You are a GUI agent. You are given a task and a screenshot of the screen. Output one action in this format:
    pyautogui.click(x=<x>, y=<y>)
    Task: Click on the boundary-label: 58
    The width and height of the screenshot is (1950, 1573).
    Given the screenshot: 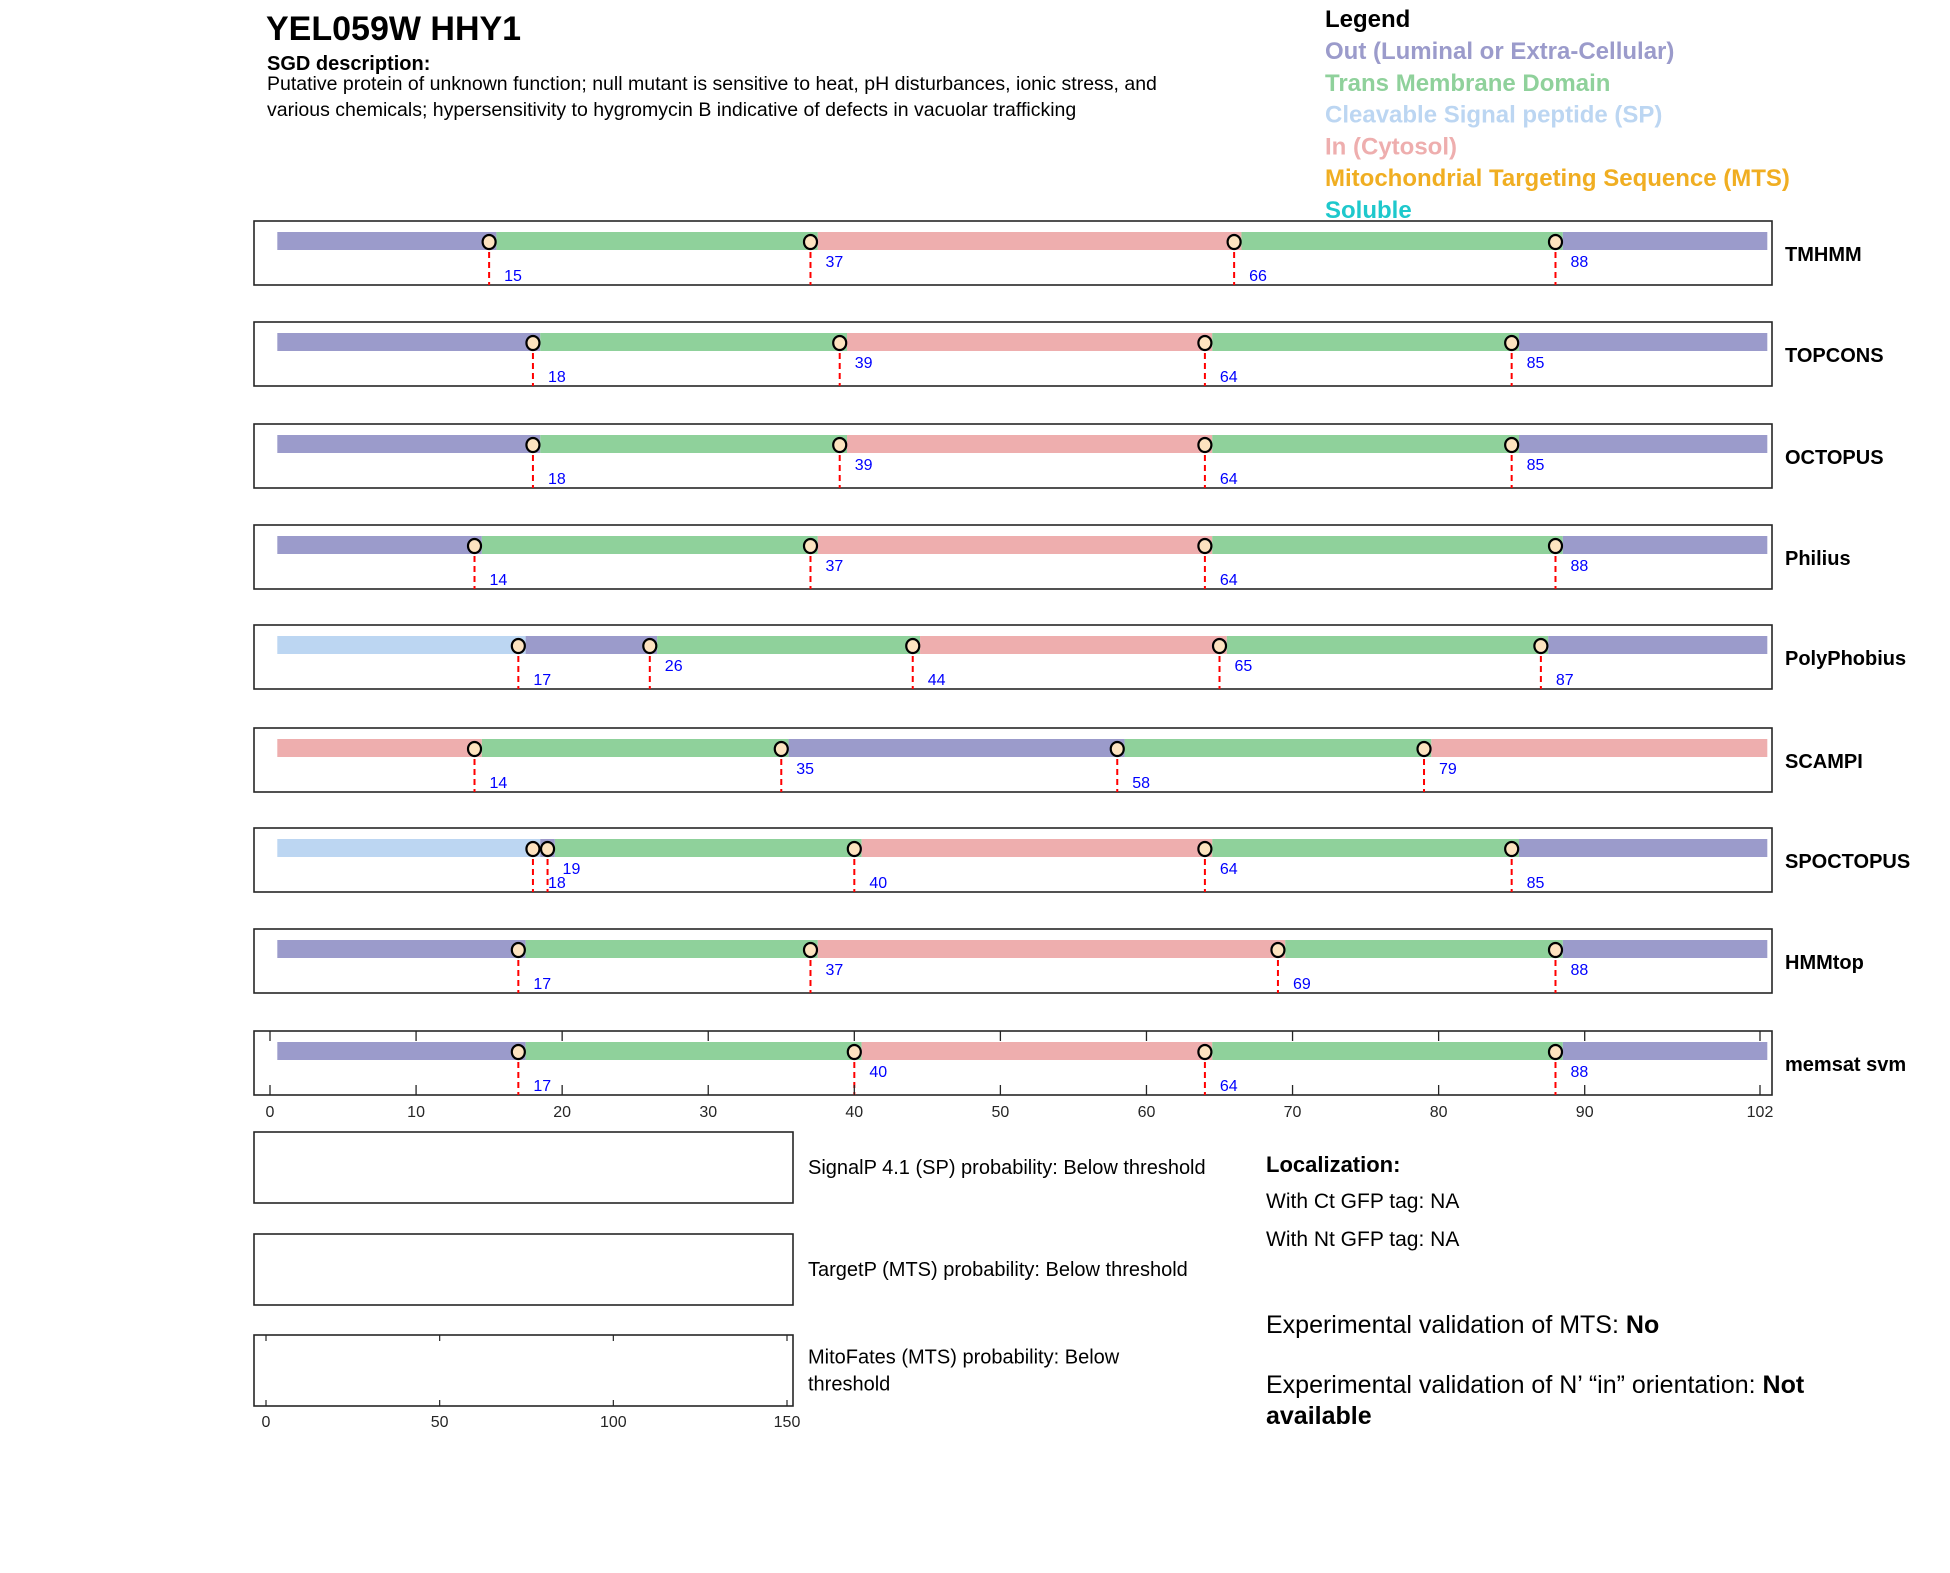 What is the action you would take?
    pyautogui.click(x=1141, y=783)
    